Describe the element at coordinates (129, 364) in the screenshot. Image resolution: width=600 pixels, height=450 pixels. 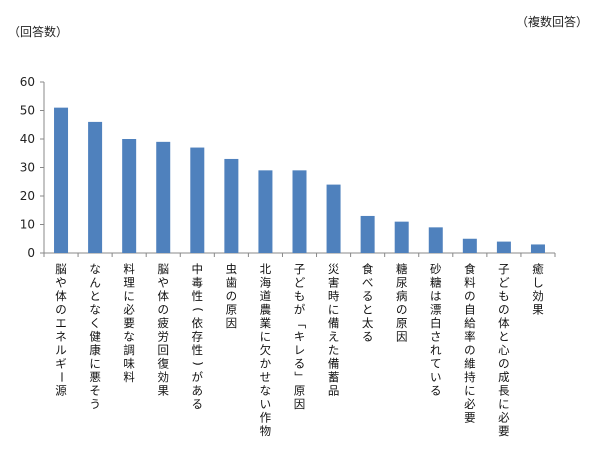
I see `category-label-char: 味` at that location.